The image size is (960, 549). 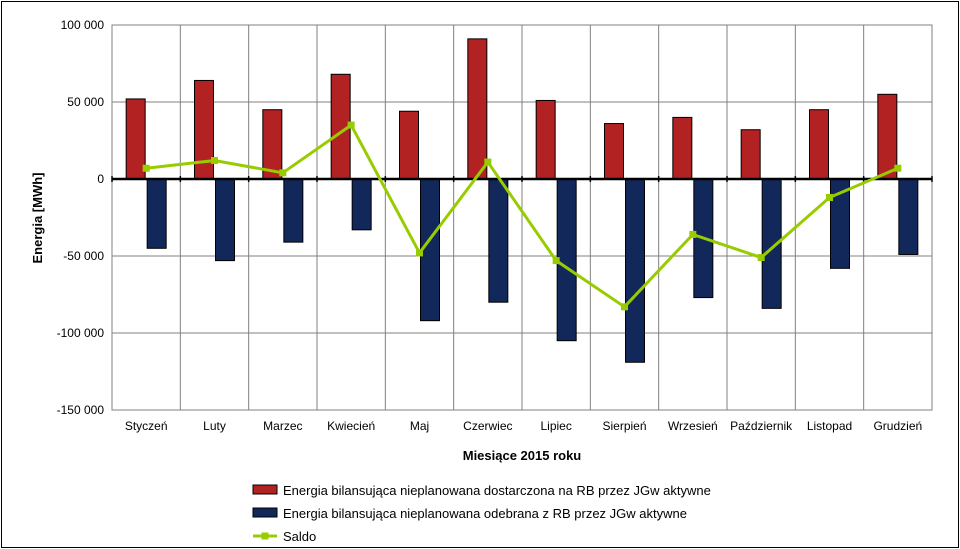 What do you see at coordinates (100, 179) in the screenshot?
I see `y-tick-label: 0` at bounding box center [100, 179].